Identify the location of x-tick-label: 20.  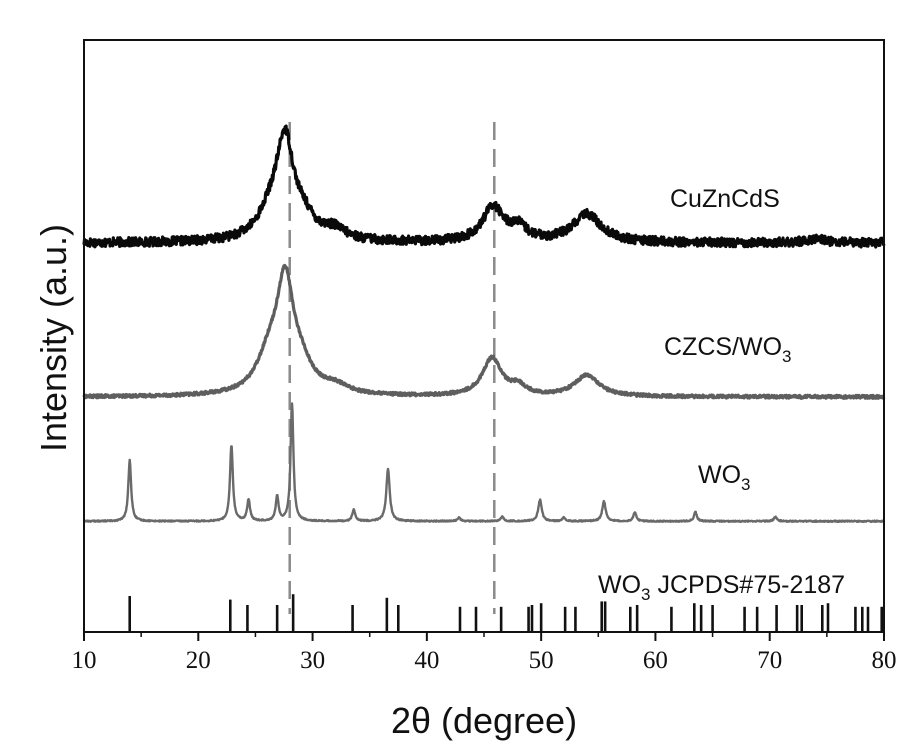
(198, 660).